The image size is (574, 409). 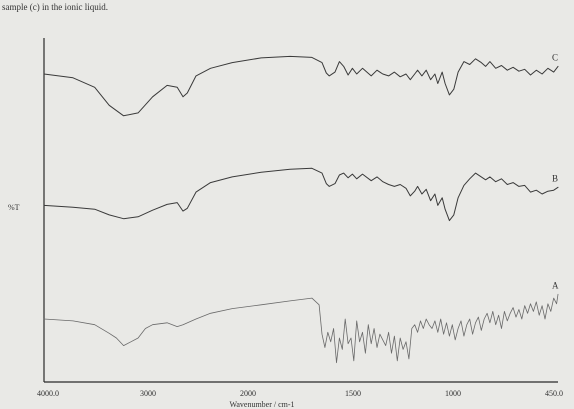 I want to click on x-tick-label: 1000, so click(x=453, y=393).